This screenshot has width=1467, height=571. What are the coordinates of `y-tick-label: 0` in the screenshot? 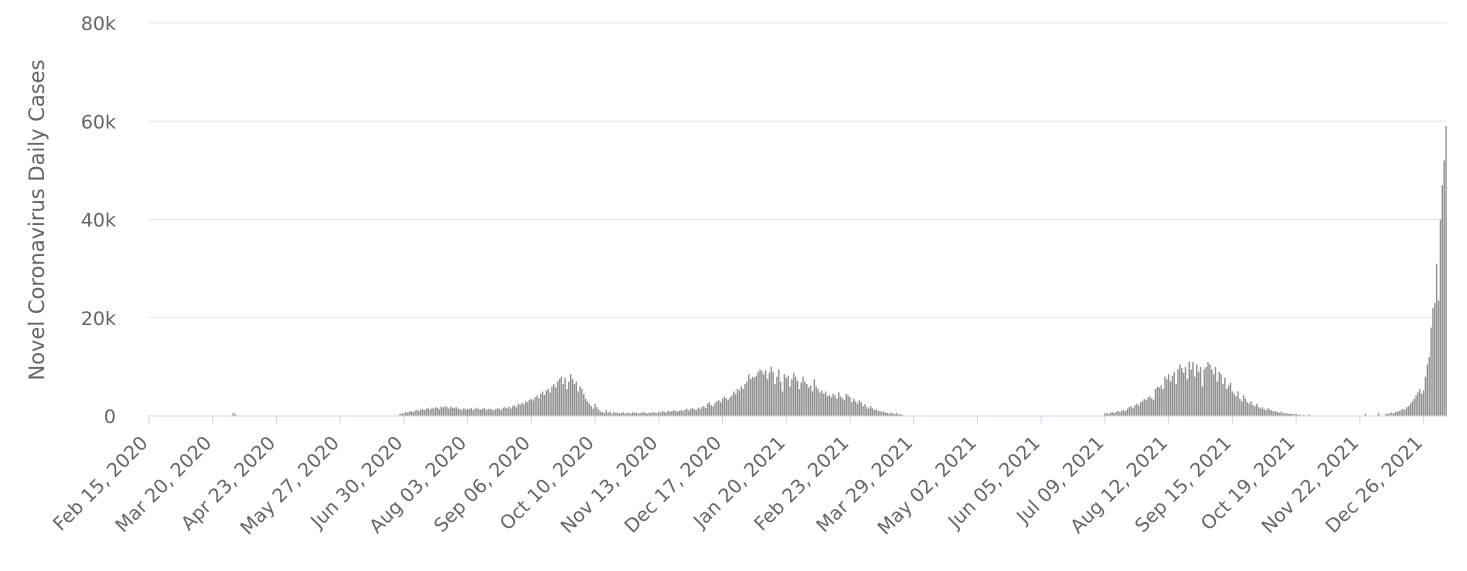 It's located at (110, 417).